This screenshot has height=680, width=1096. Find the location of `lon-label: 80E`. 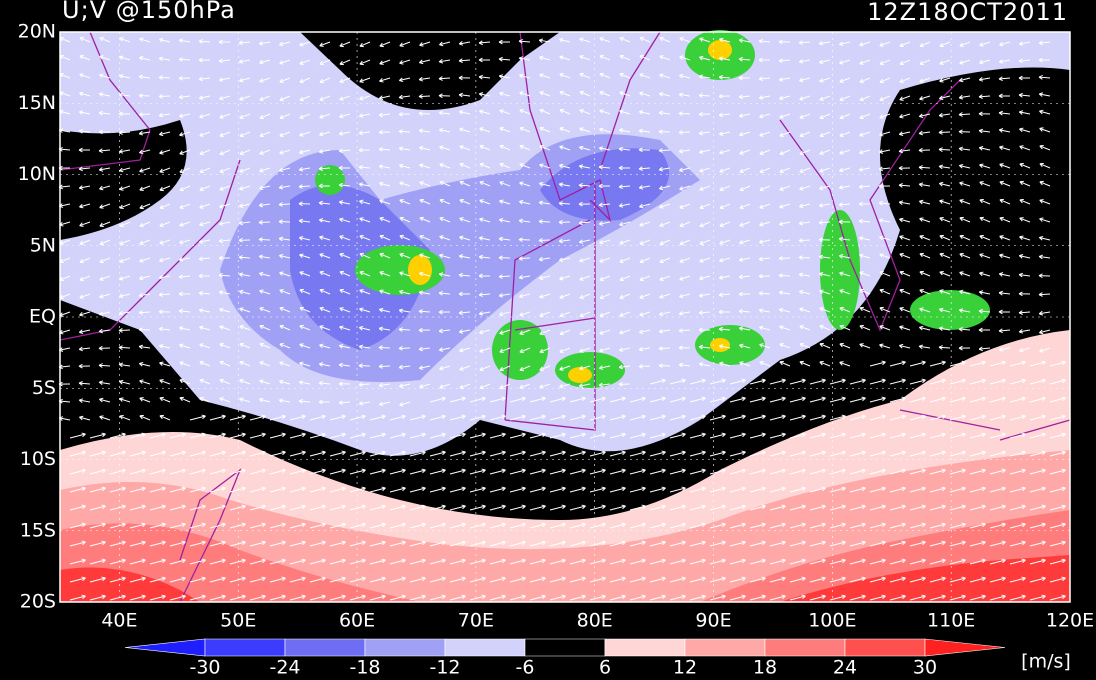

lon-label: 80E is located at coordinates (595, 621).